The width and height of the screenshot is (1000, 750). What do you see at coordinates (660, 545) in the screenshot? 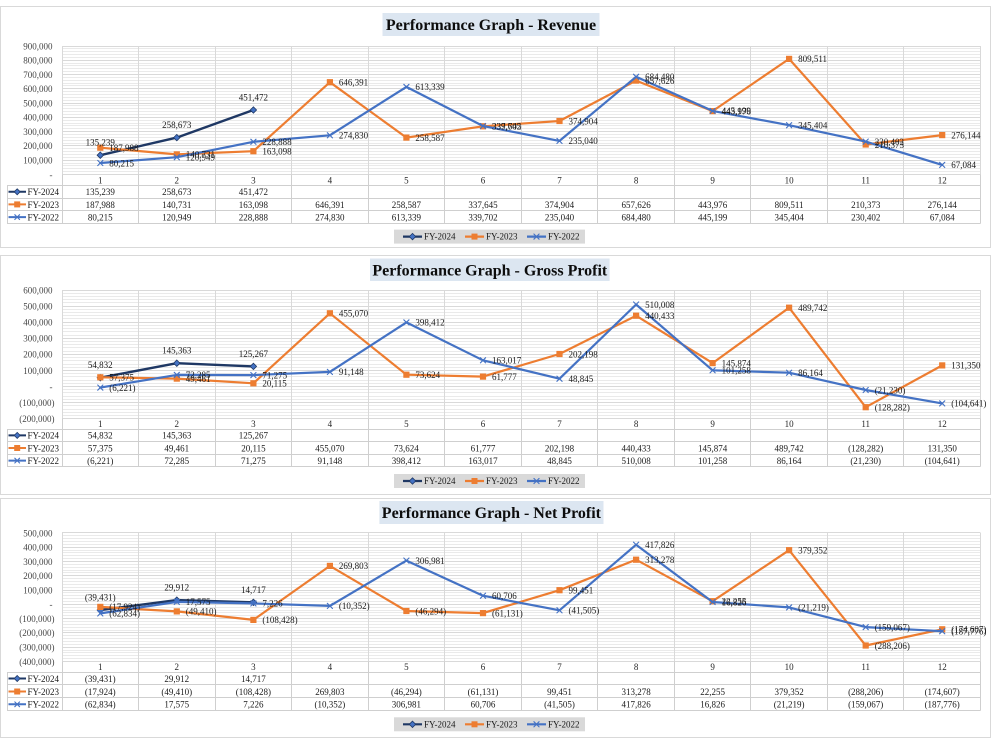
I see `svg-text: 417,826` at bounding box center [660, 545].